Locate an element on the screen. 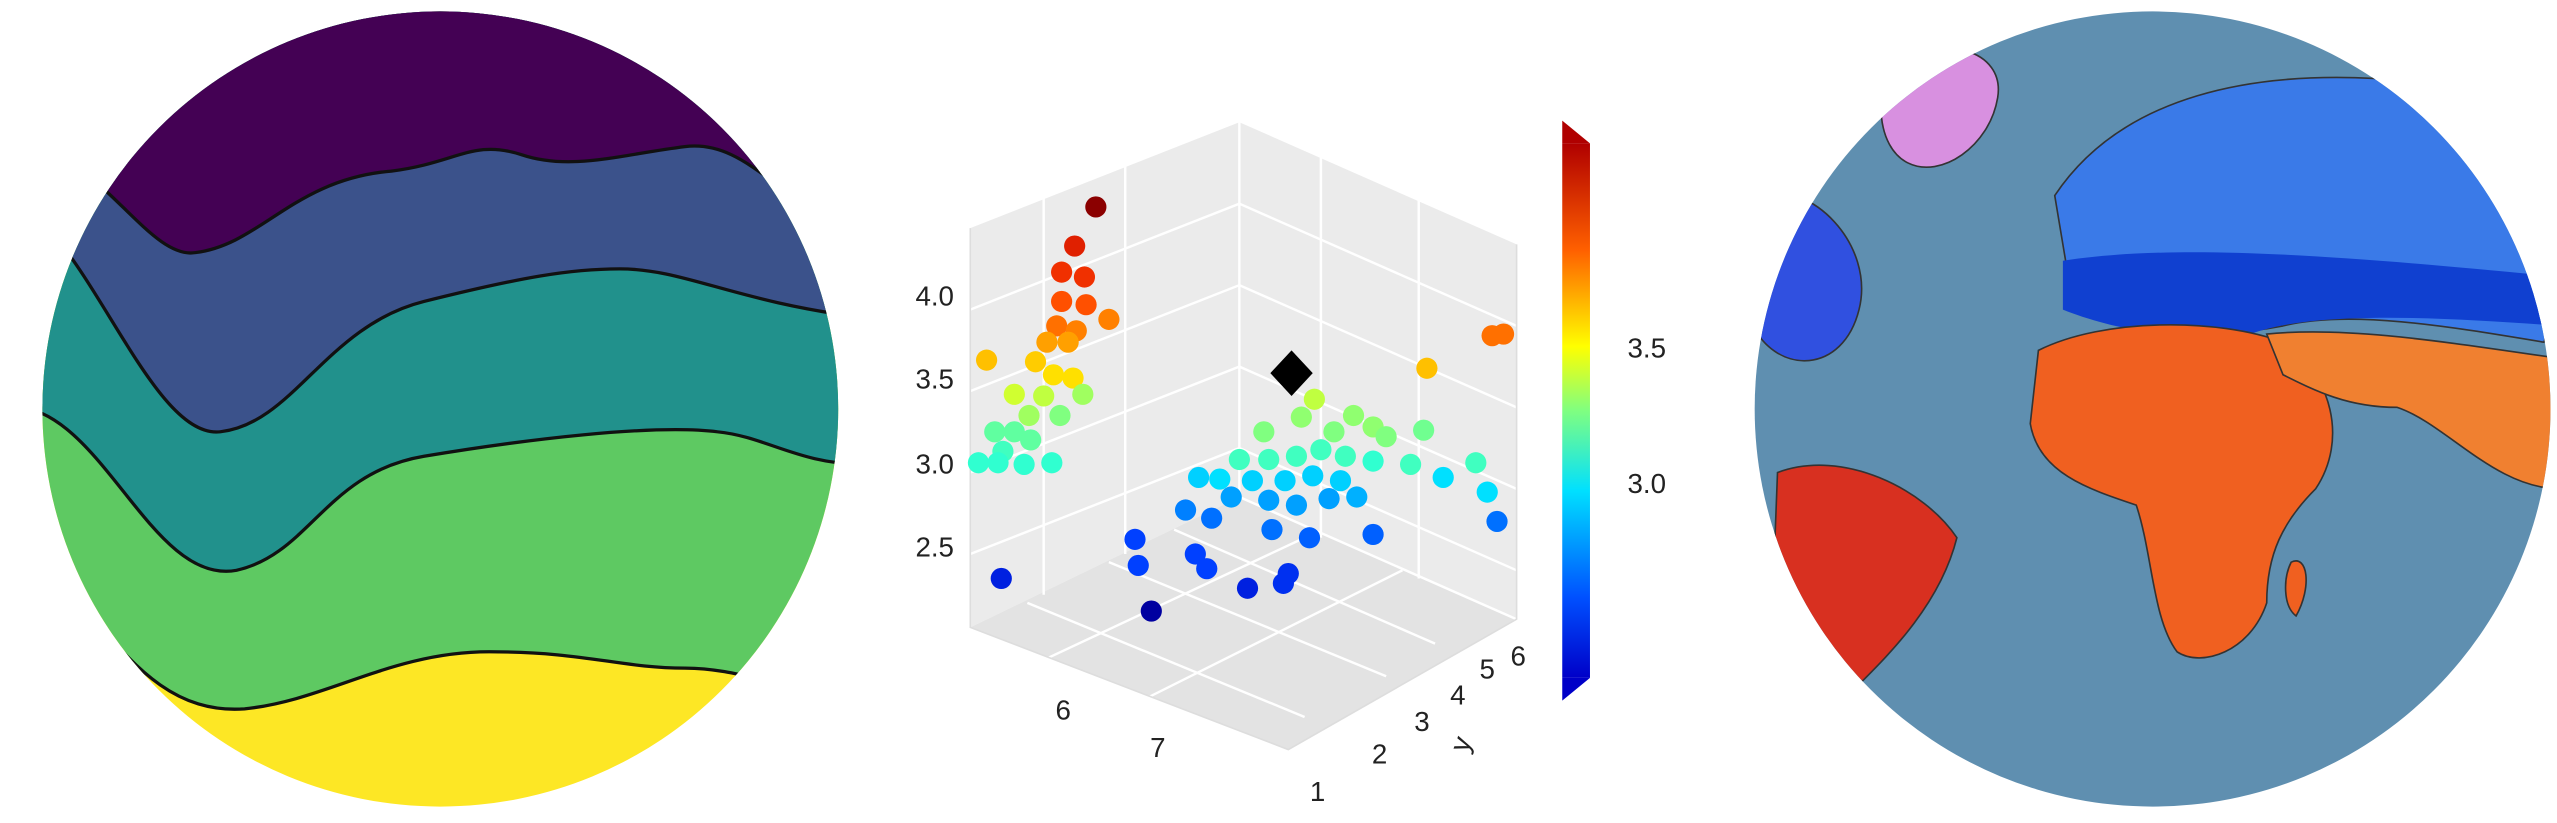  z-tick-label: 3.0 is located at coordinates (934, 463).